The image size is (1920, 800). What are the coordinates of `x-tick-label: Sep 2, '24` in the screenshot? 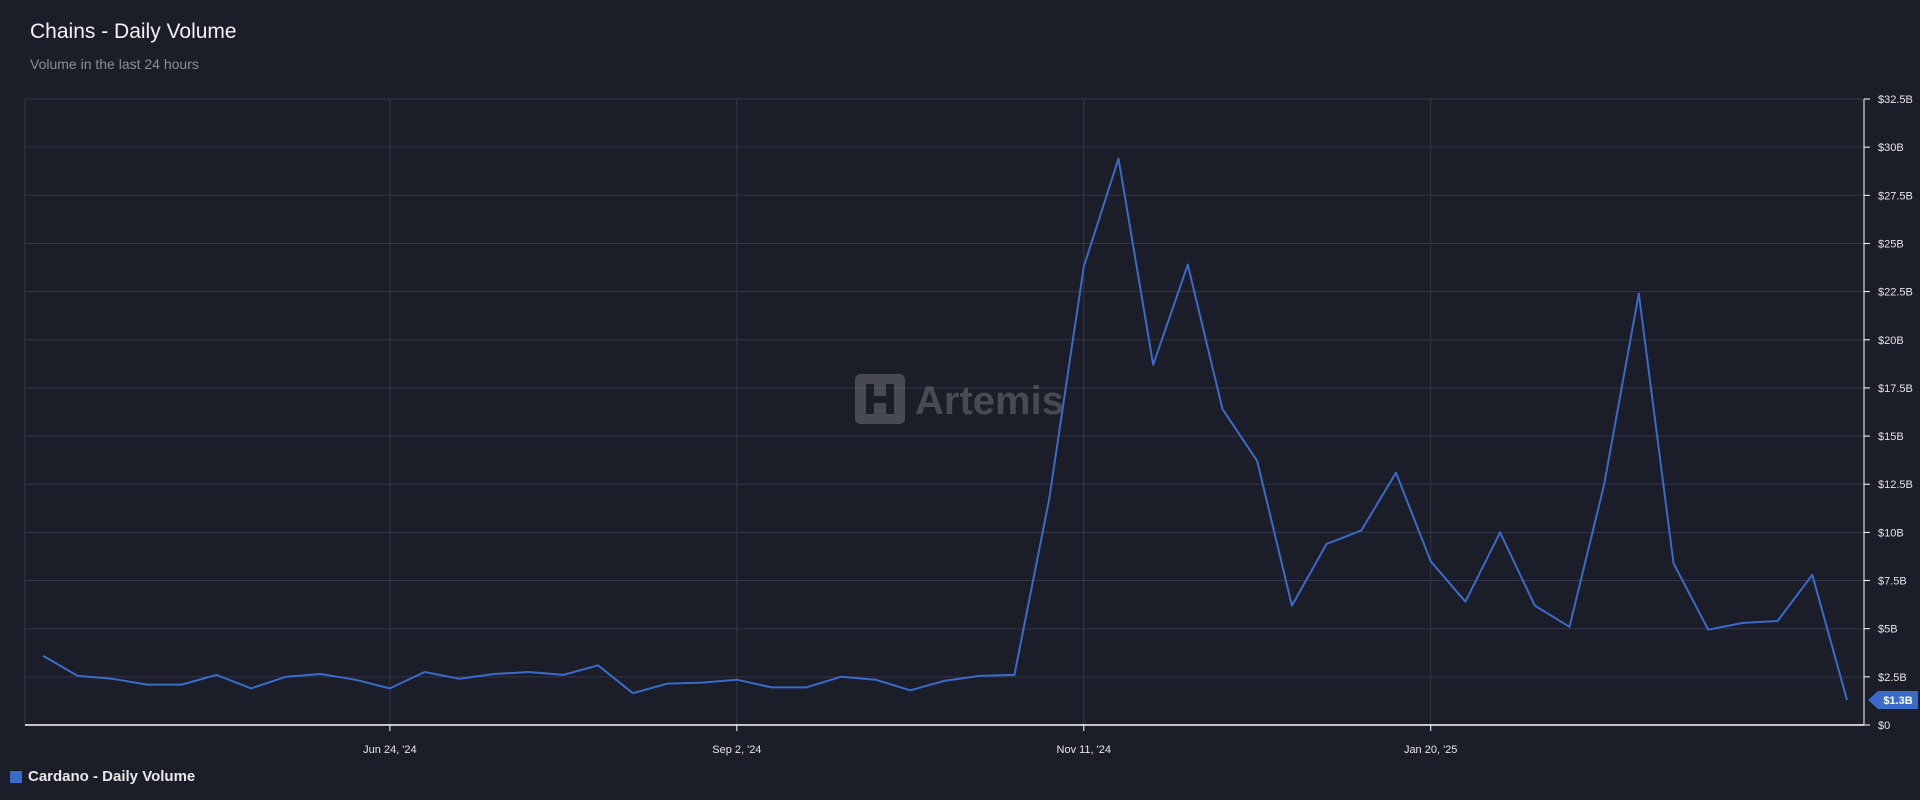 It's located at (736, 750).